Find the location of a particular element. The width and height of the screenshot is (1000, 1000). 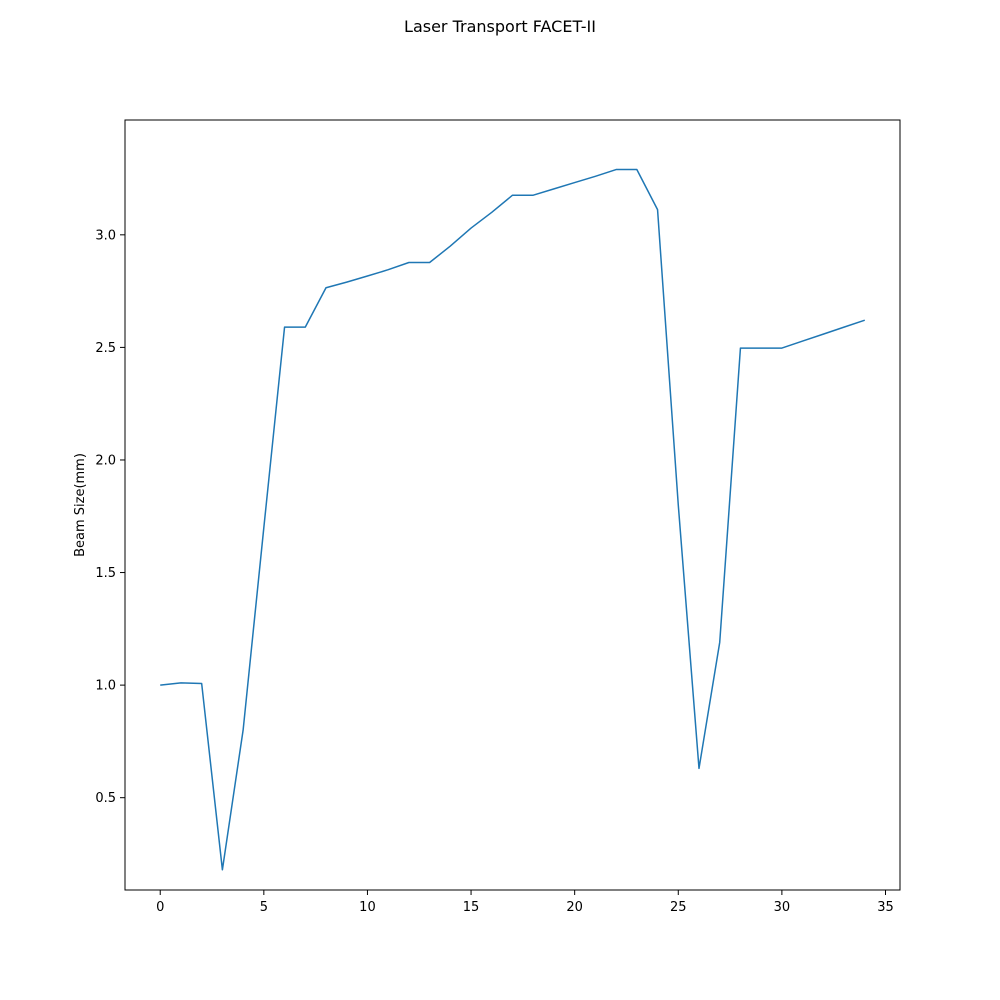

y-tick-label: 2.0 is located at coordinates (105, 460).